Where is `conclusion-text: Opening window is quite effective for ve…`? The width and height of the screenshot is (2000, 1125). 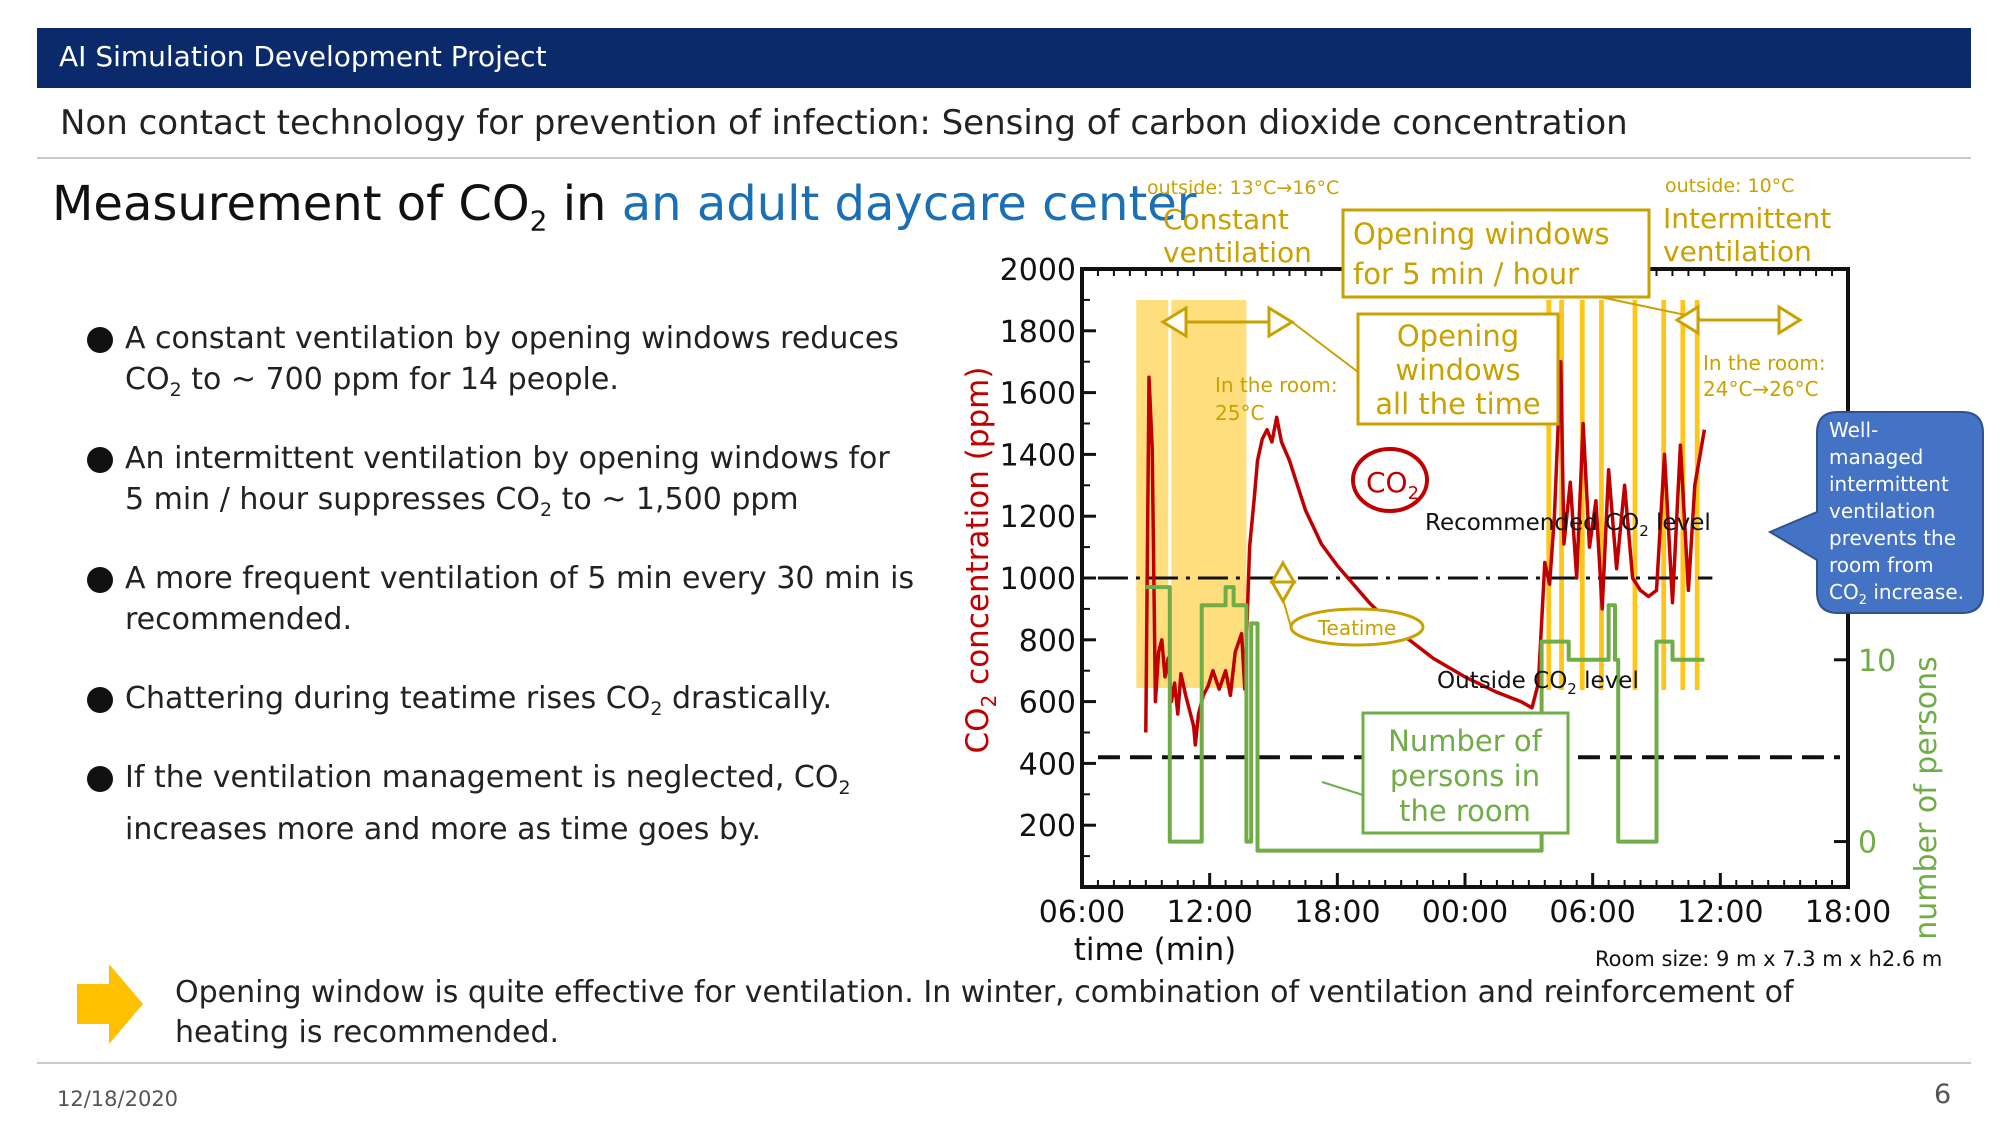 conclusion-text: Opening window is quite effective for ve… is located at coordinates (984, 1012).